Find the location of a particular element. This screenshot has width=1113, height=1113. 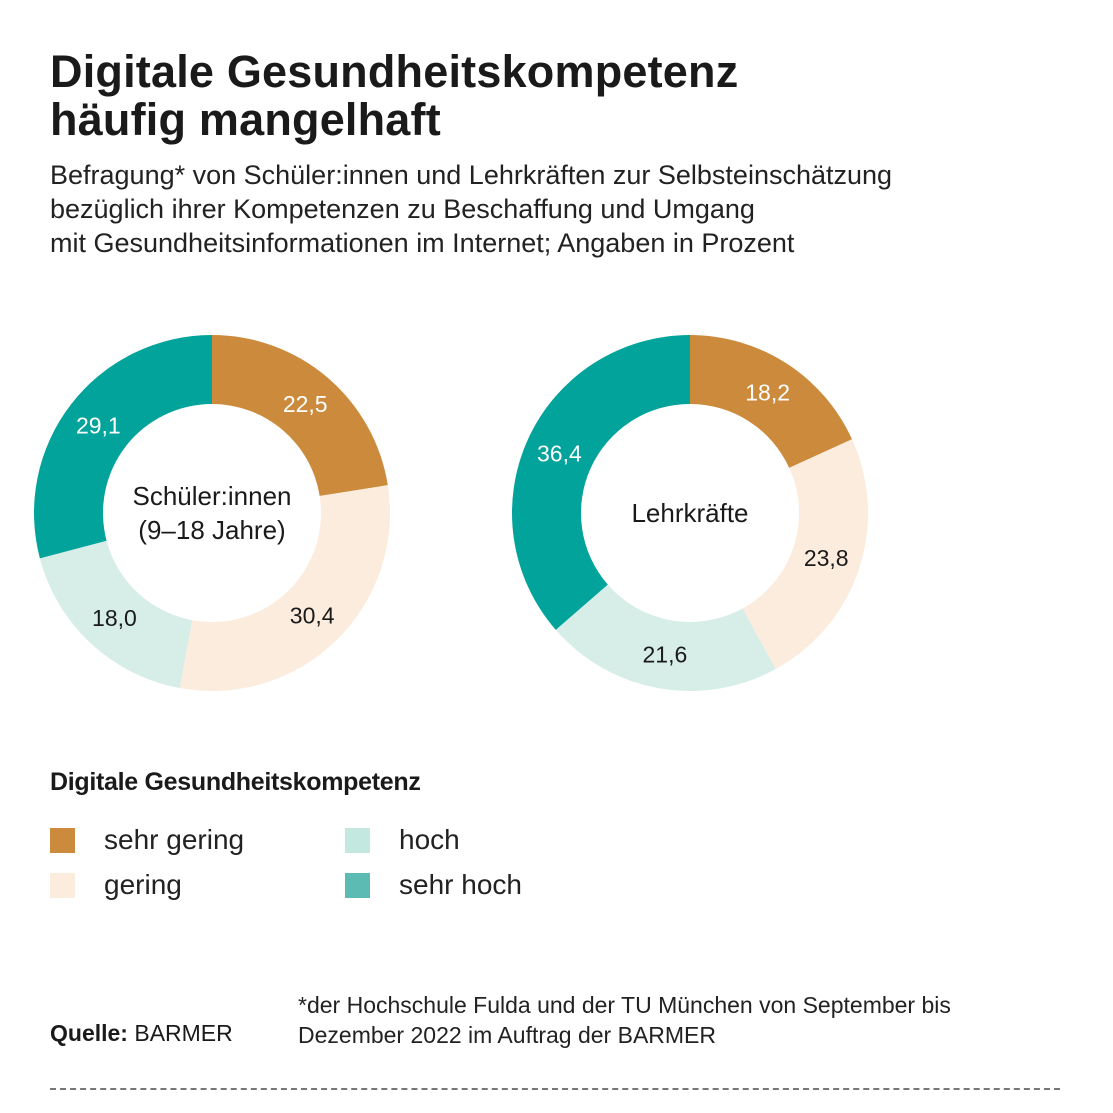

donut-2-label-hoch: 21,6 is located at coordinates (665, 654).